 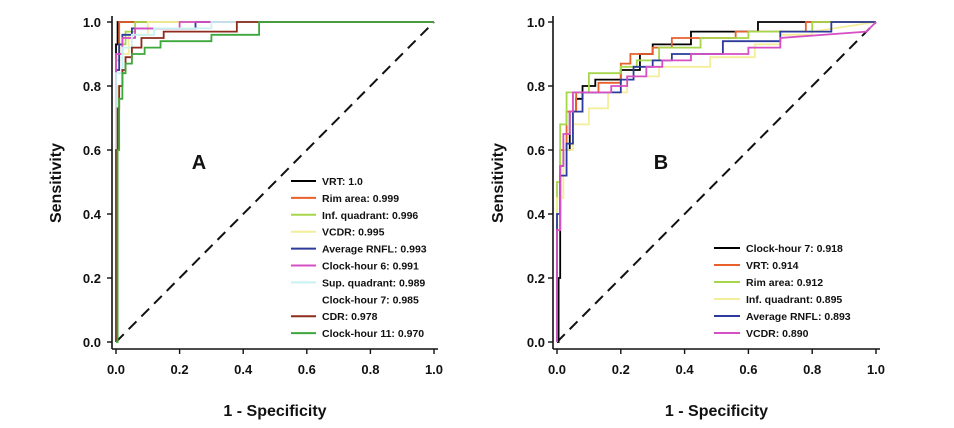 What do you see at coordinates (360, 199) in the screenshot?
I see `legend-label-rim-area-0-999: Rim area: 0.999` at bounding box center [360, 199].